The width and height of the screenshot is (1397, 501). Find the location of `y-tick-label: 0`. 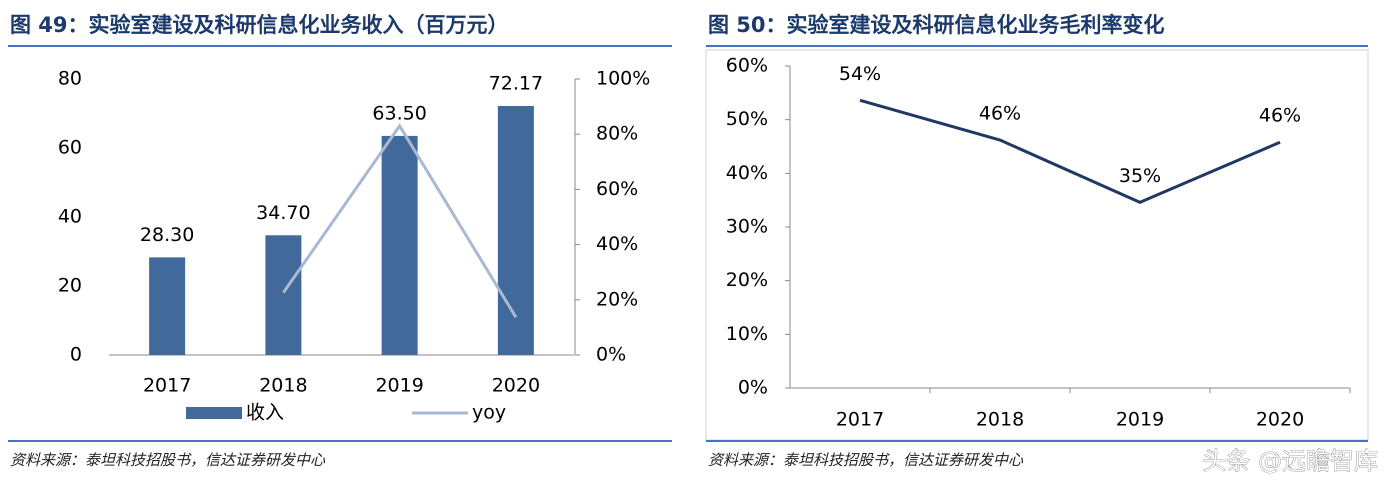

y-tick-label: 0 is located at coordinates (76, 355).